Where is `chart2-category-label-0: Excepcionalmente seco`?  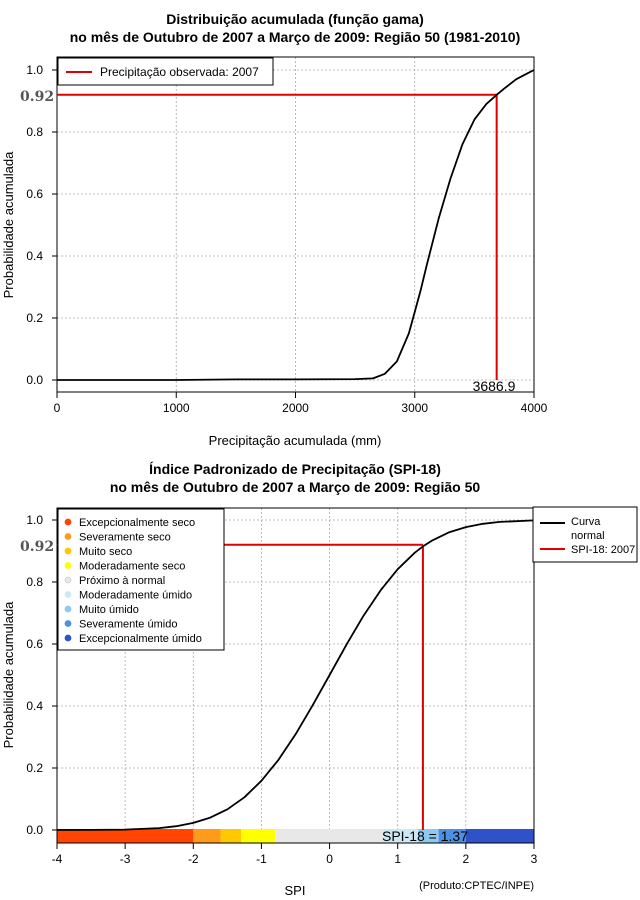 chart2-category-label-0: Excepcionalmente seco is located at coordinates (137, 523).